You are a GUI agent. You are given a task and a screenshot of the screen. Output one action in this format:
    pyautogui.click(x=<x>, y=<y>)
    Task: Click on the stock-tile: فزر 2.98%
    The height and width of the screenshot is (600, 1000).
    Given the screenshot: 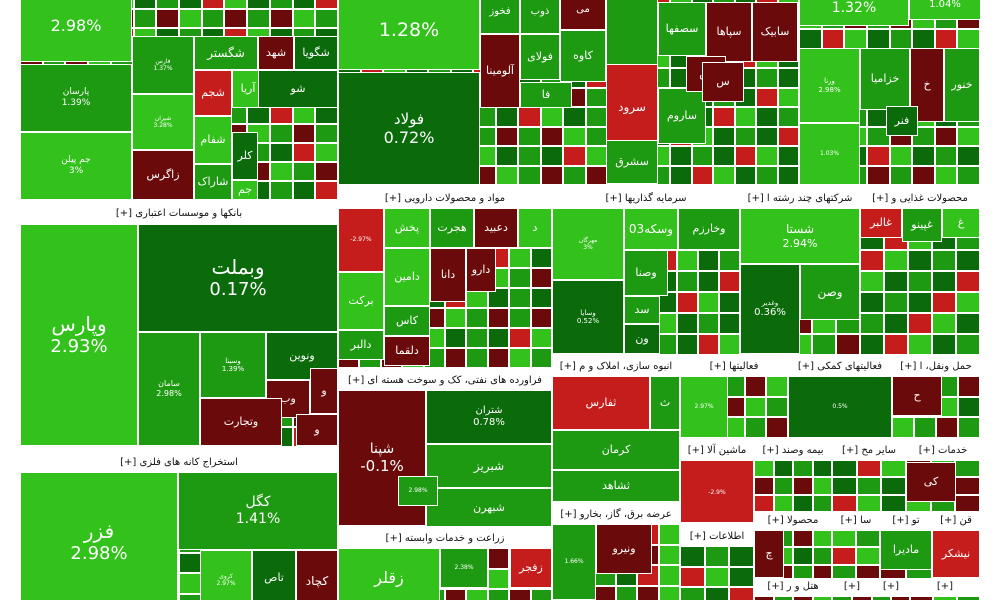 What is the action you would take?
    pyautogui.click(x=99, y=536)
    